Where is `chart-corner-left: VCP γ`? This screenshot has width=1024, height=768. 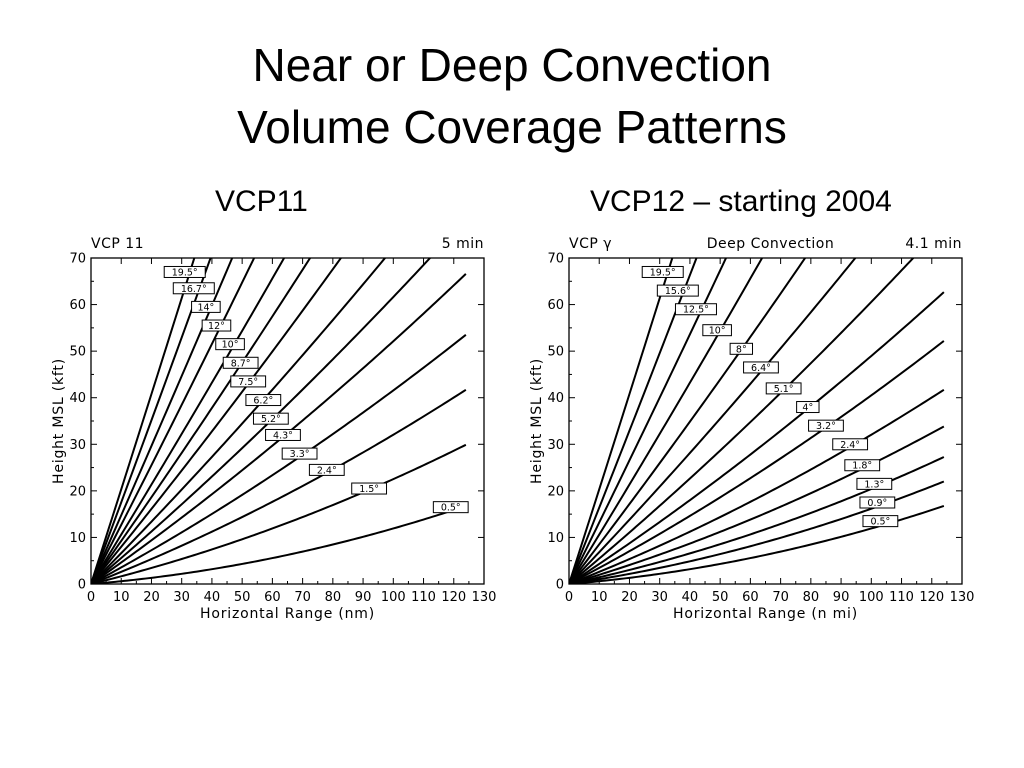
chart-corner-left: VCP γ is located at coordinates (590, 244).